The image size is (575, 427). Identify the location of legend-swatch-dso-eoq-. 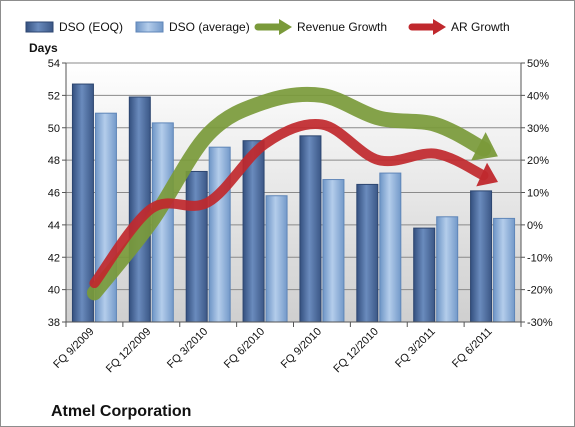
(39, 27).